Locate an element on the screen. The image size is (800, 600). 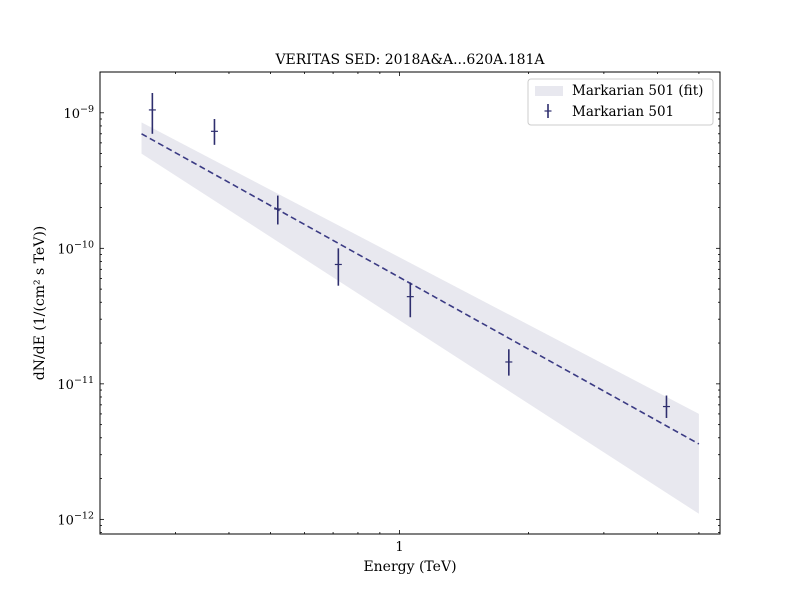
legend: Markarian 501 (fit) Markarian 501 is located at coordinates (620, 102).